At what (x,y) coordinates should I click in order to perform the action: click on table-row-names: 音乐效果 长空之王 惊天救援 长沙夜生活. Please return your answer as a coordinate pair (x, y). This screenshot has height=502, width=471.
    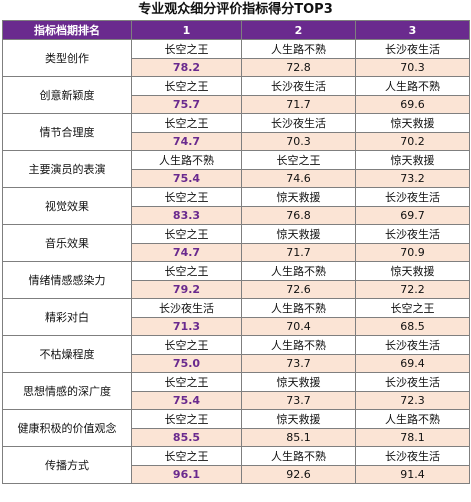
    Looking at the image, I should click on (236, 243).